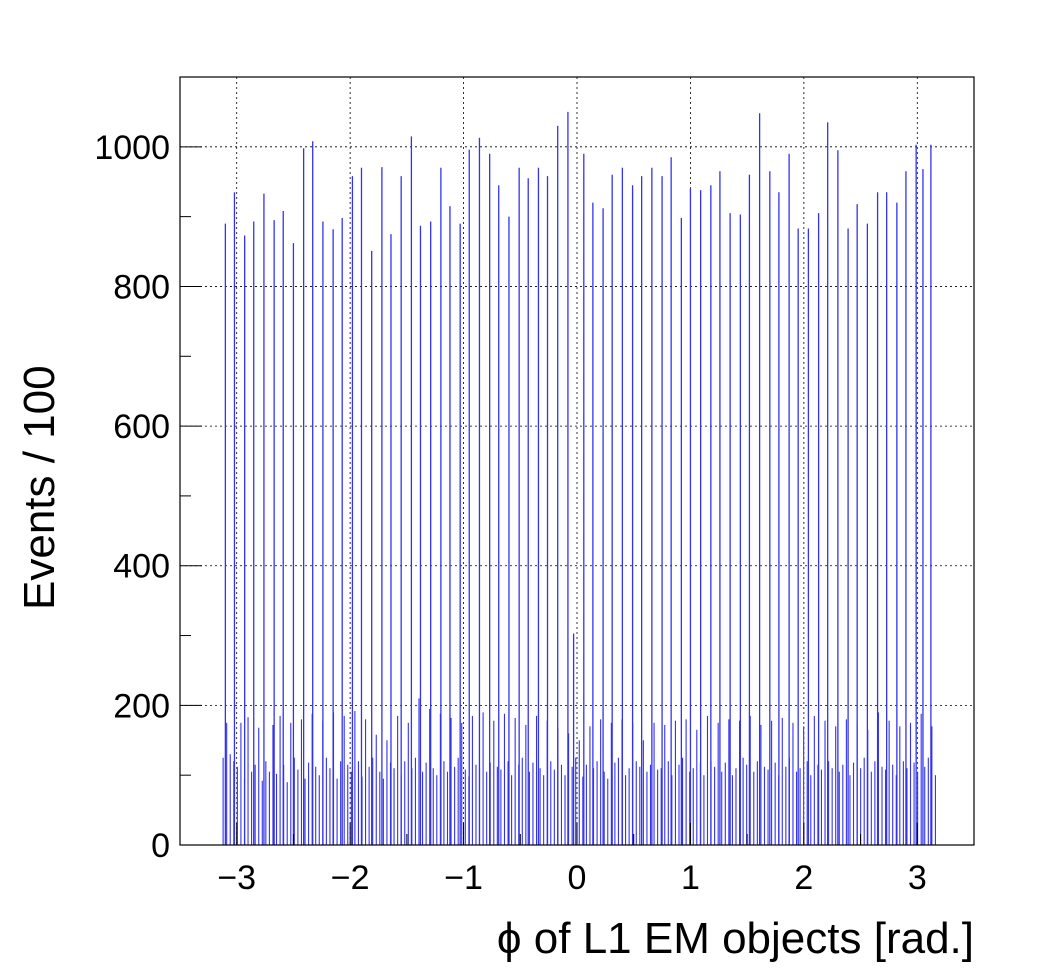 This screenshot has width=1060, height=973. Describe the element at coordinates (803, 878) in the screenshot. I see `x-tick-label: 2` at that location.